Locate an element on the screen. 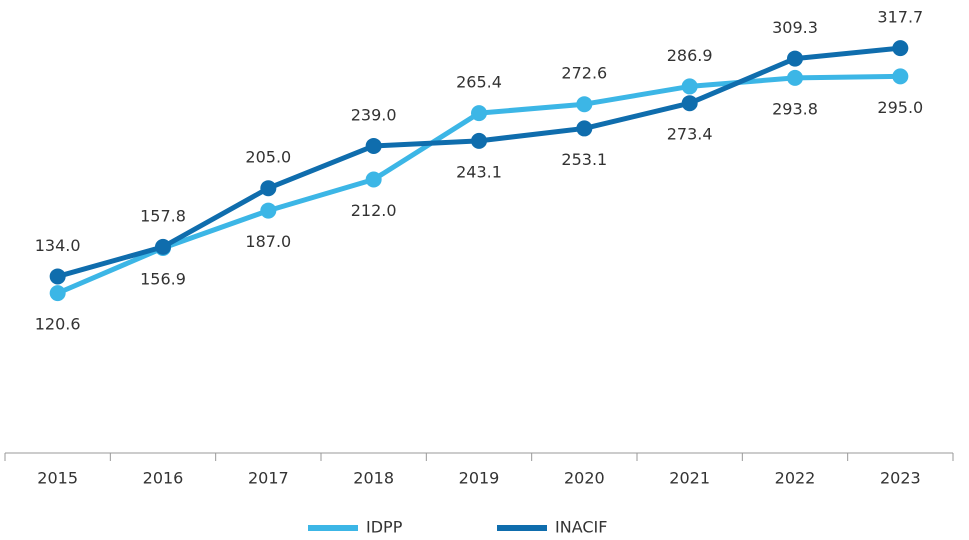 Image resolution: width=969 pixels, height=540 pixels. data-label: 293.8 is located at coordinates (795, 108).